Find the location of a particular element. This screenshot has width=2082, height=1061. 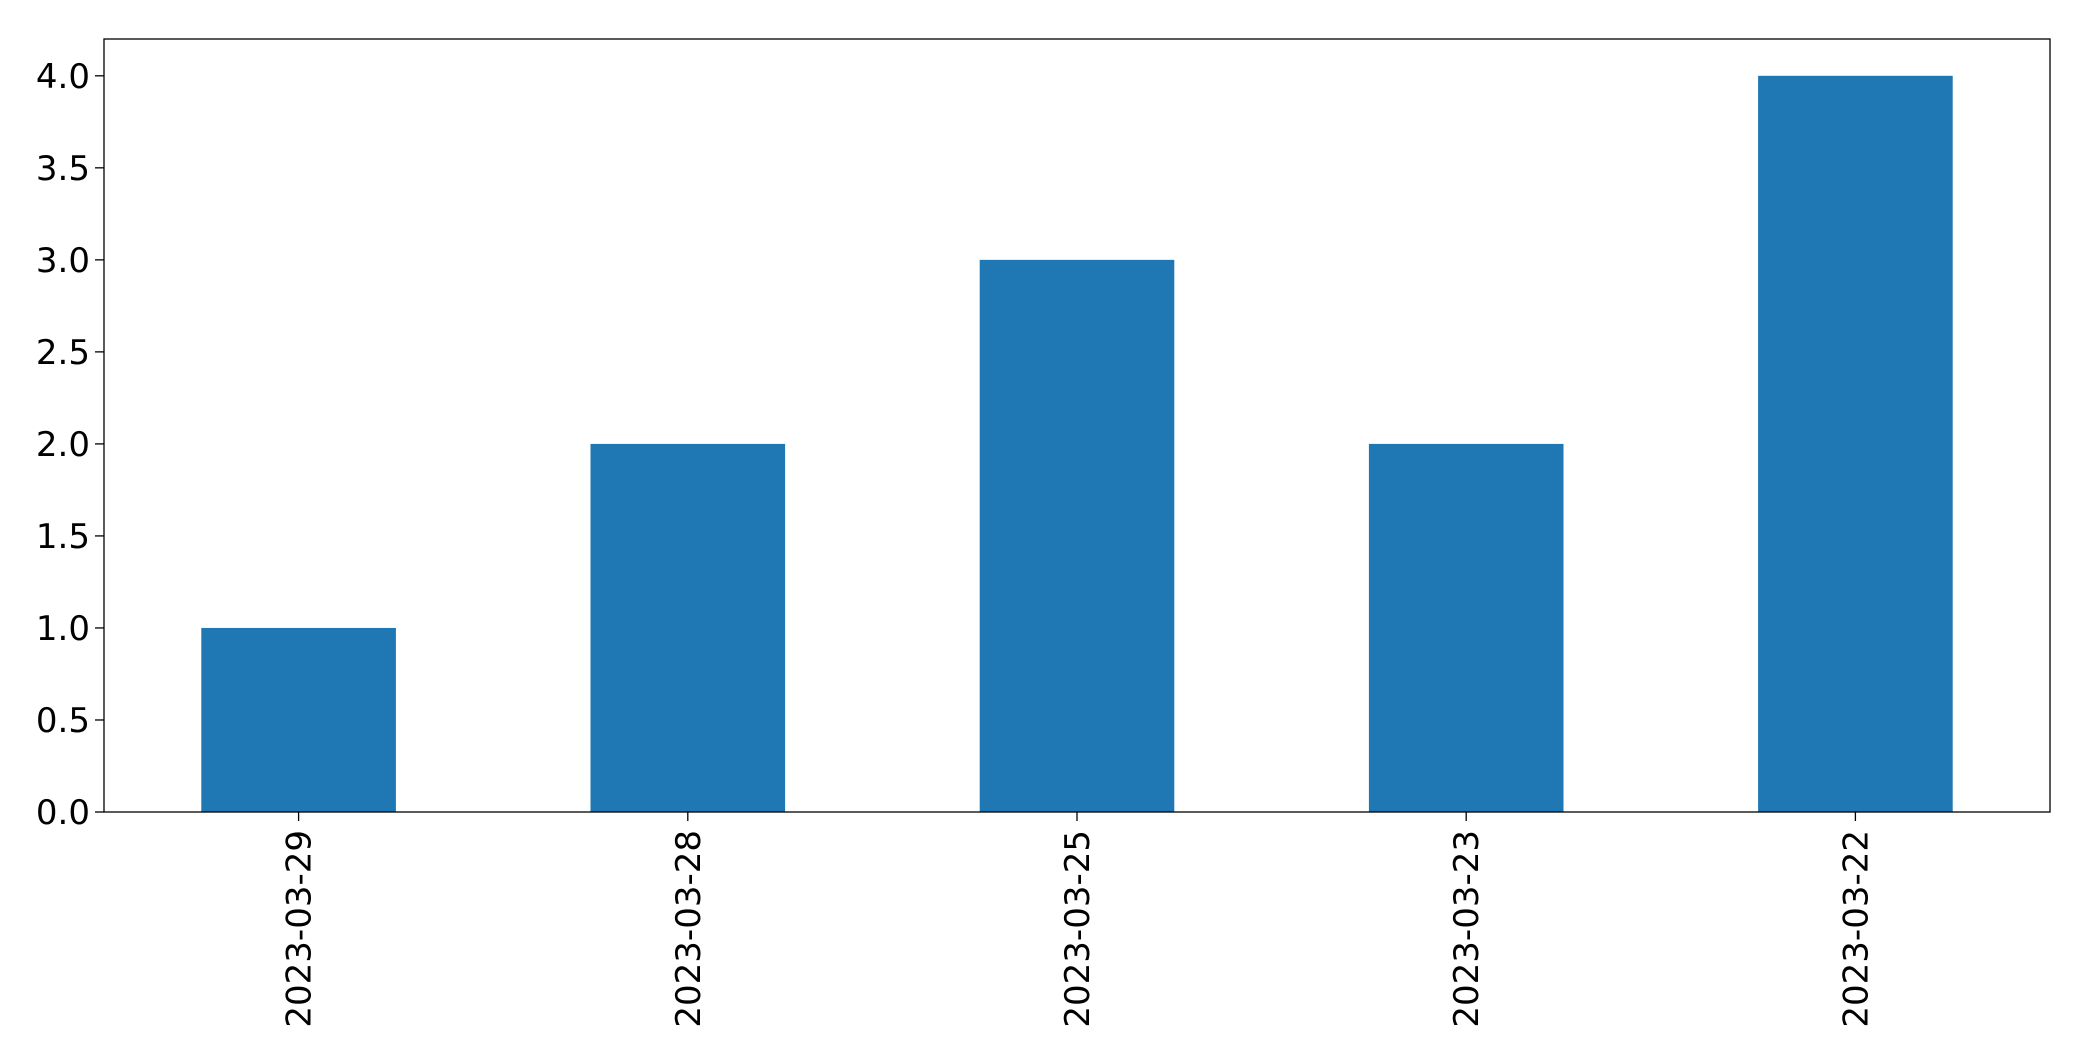

y-tick-label: 4.0 is located at coordinates (63, 77).